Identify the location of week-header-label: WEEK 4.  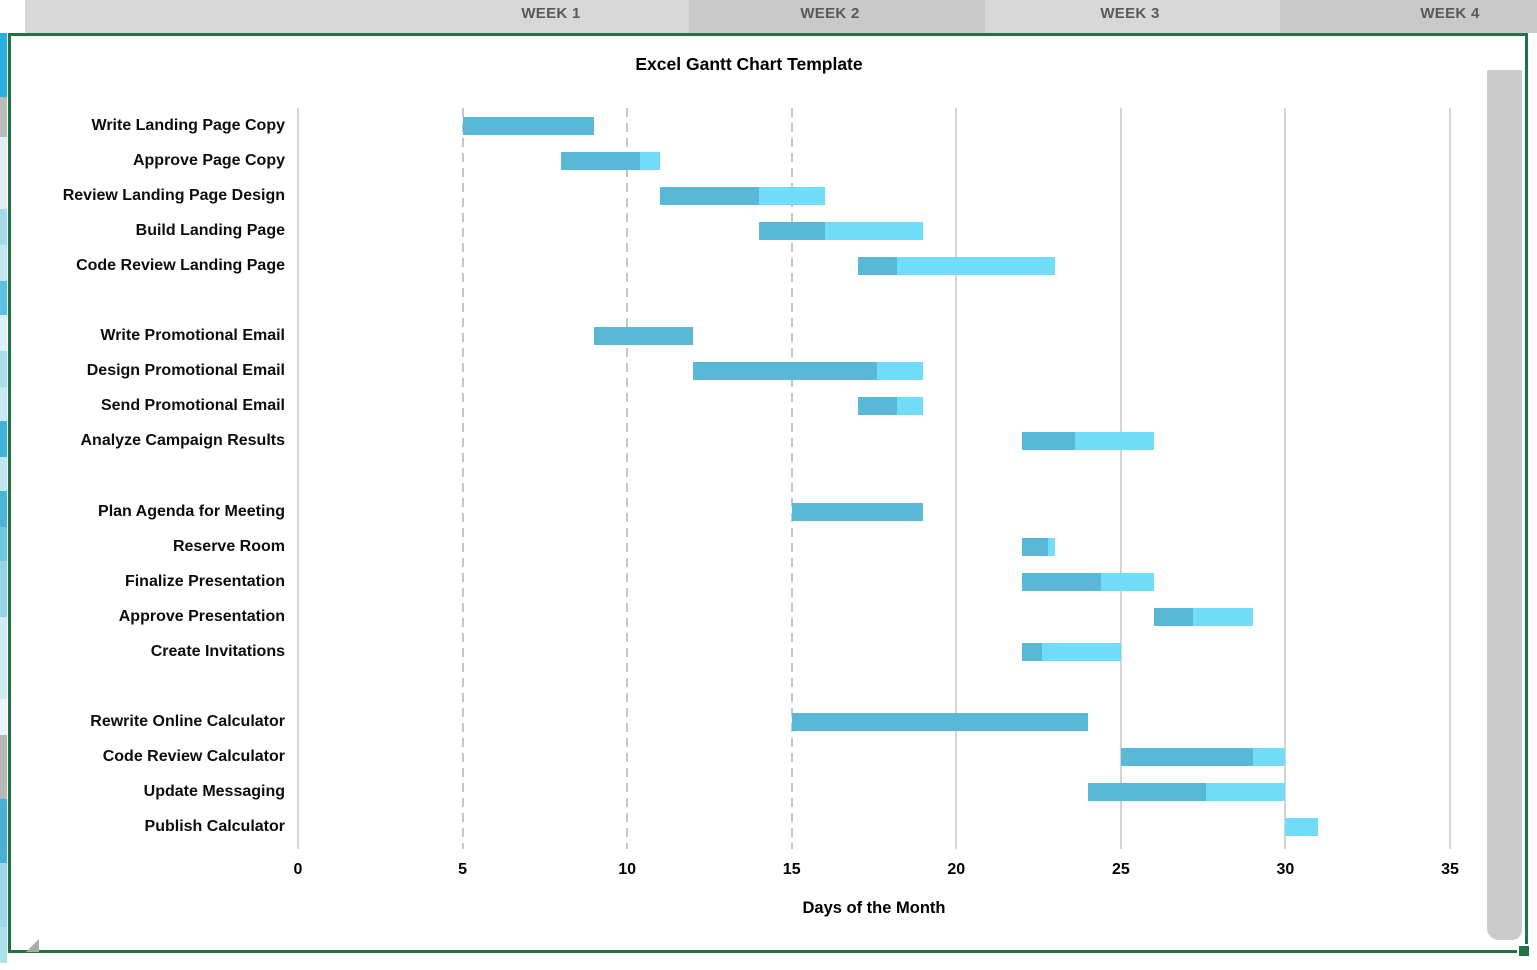
(1450, 13).